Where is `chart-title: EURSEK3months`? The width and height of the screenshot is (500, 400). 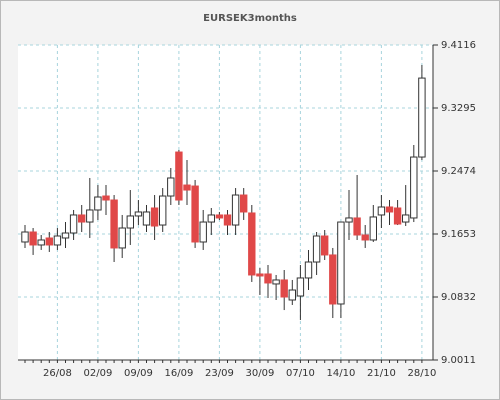 chart-title: EURSEK3months is located at coordinates (250, 18).